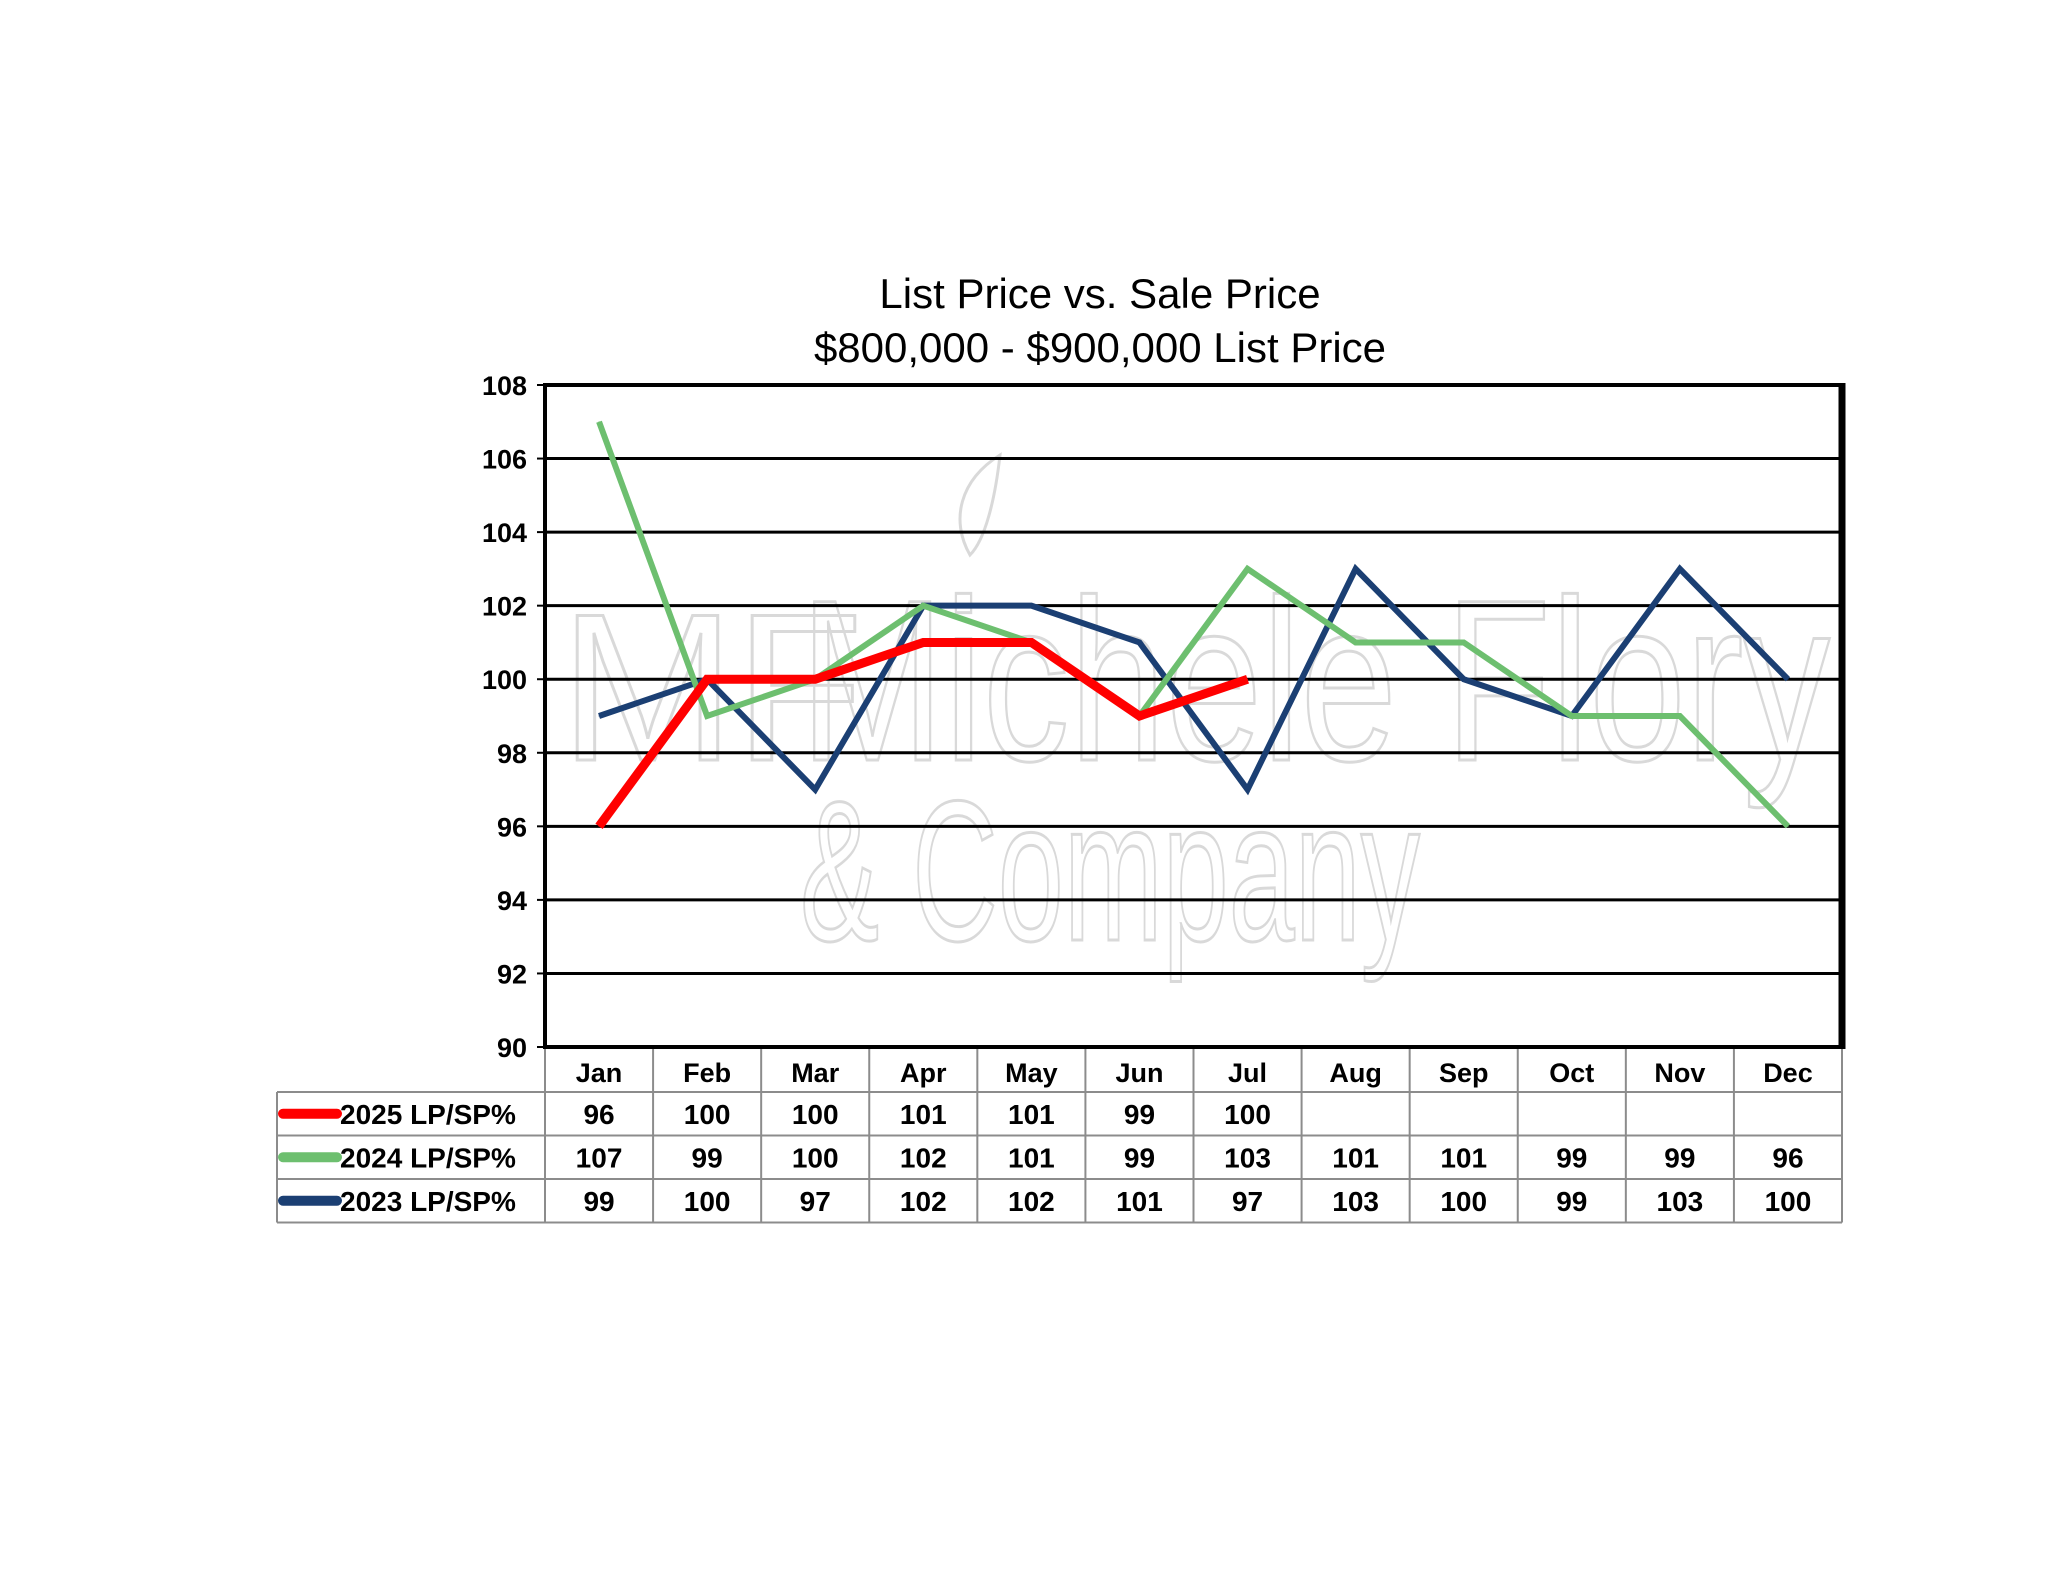 Image resolution: width=2048 pixels, height=1583 pixels. What do you see at coordinates (1464, 1073) in the screenshot?
I see `x-tick-label: Sep` at bounding box center [1464, 1073].